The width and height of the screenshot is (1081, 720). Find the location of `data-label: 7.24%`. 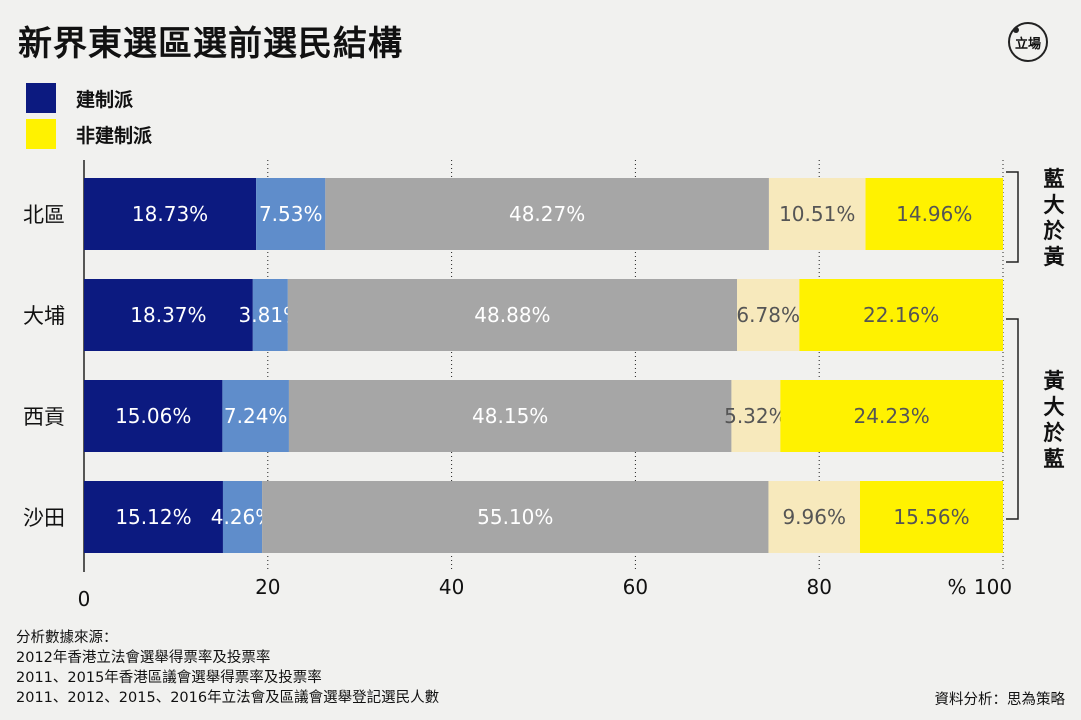

data-label: 7.24% is located at coordinates (256, 416).